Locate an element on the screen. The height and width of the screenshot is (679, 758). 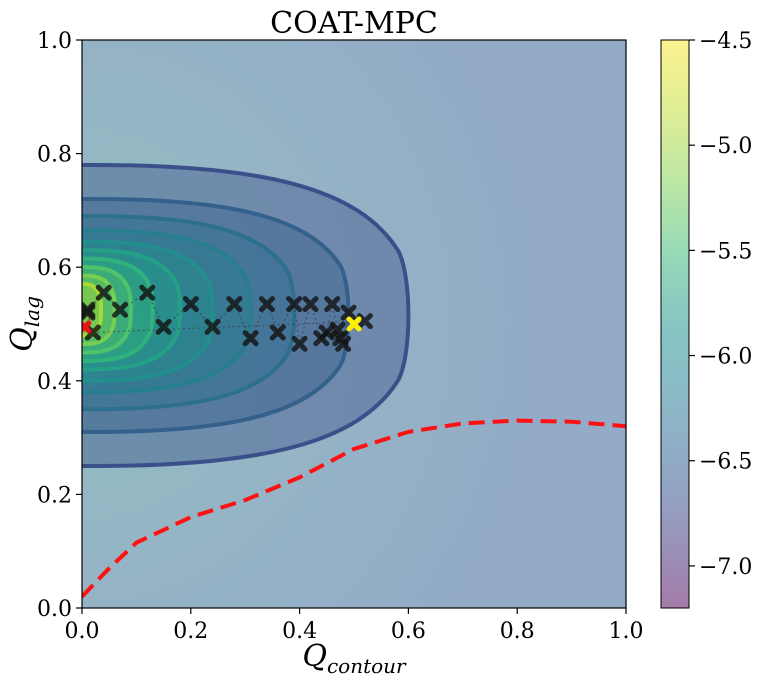
colorbar-tick-label: −6.0 is located at coordinates (725, 357).